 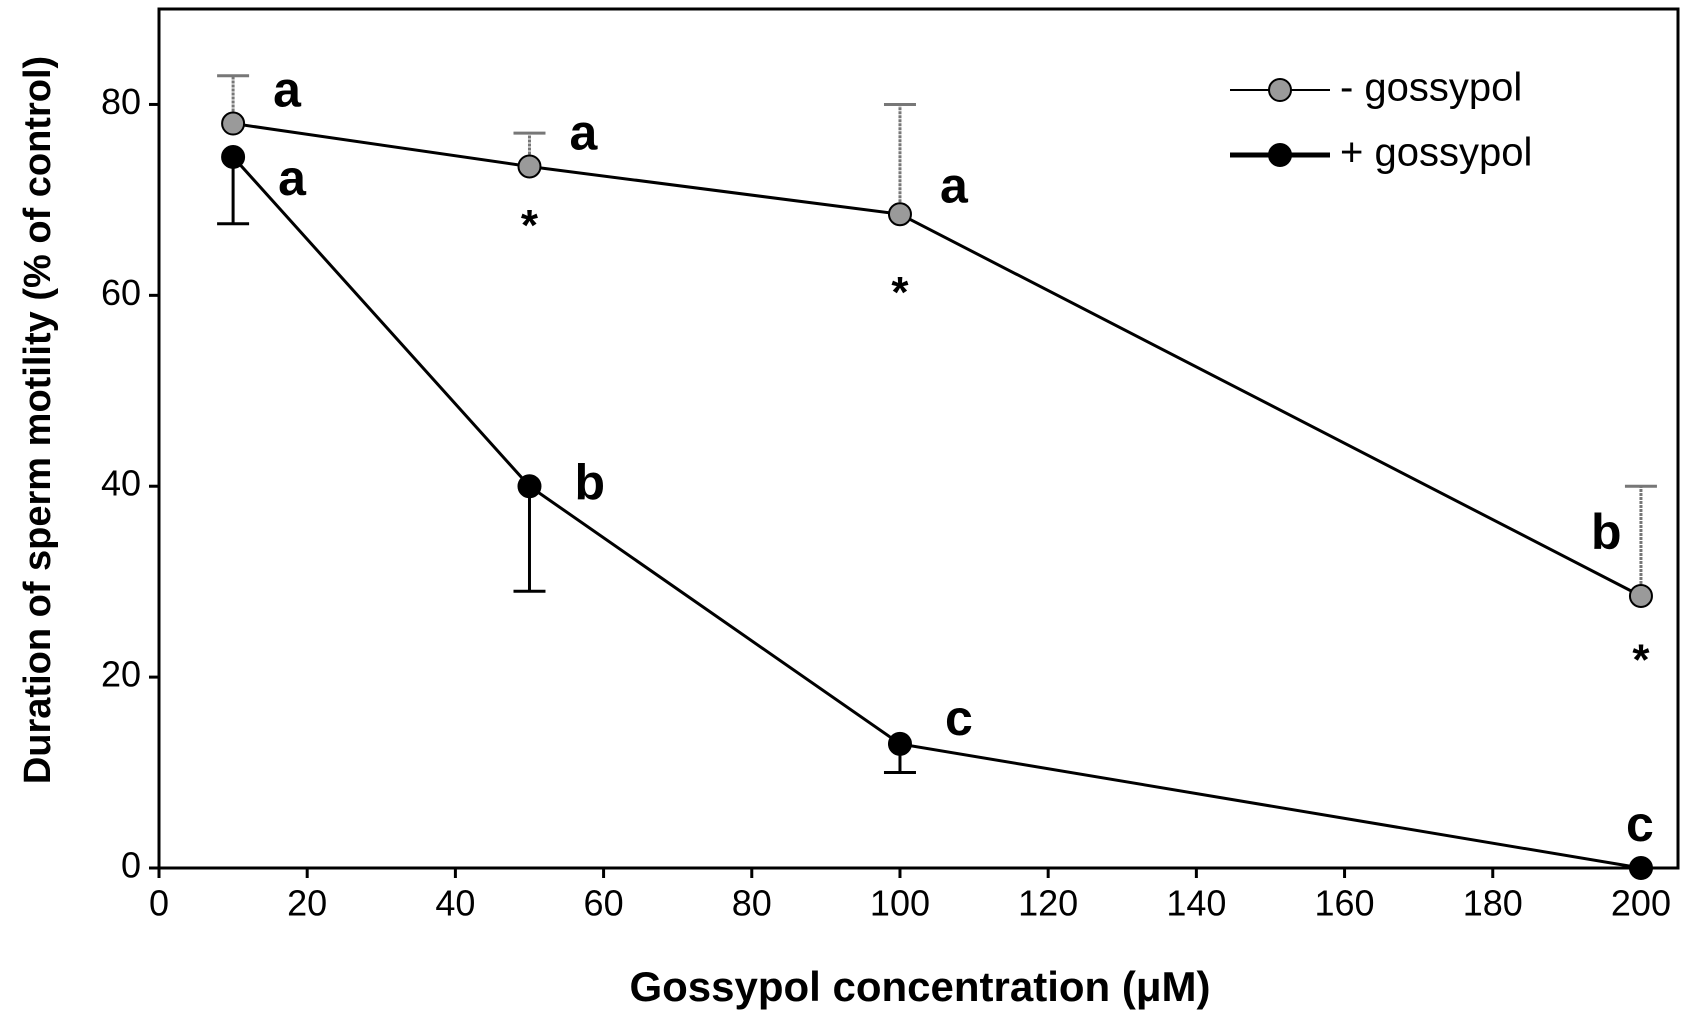 What do you see at coordinates (455, 903) in the screenshot?
I see `x-tick-label: 40` at bounding box center [455, 903].